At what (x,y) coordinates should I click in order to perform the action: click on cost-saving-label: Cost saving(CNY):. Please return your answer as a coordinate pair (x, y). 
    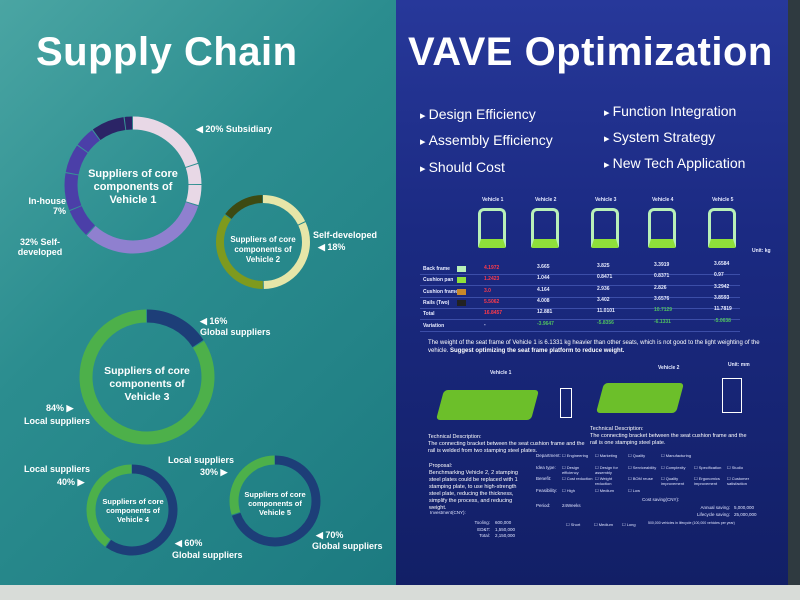
    Looking at the image, I should click on (661, 499).